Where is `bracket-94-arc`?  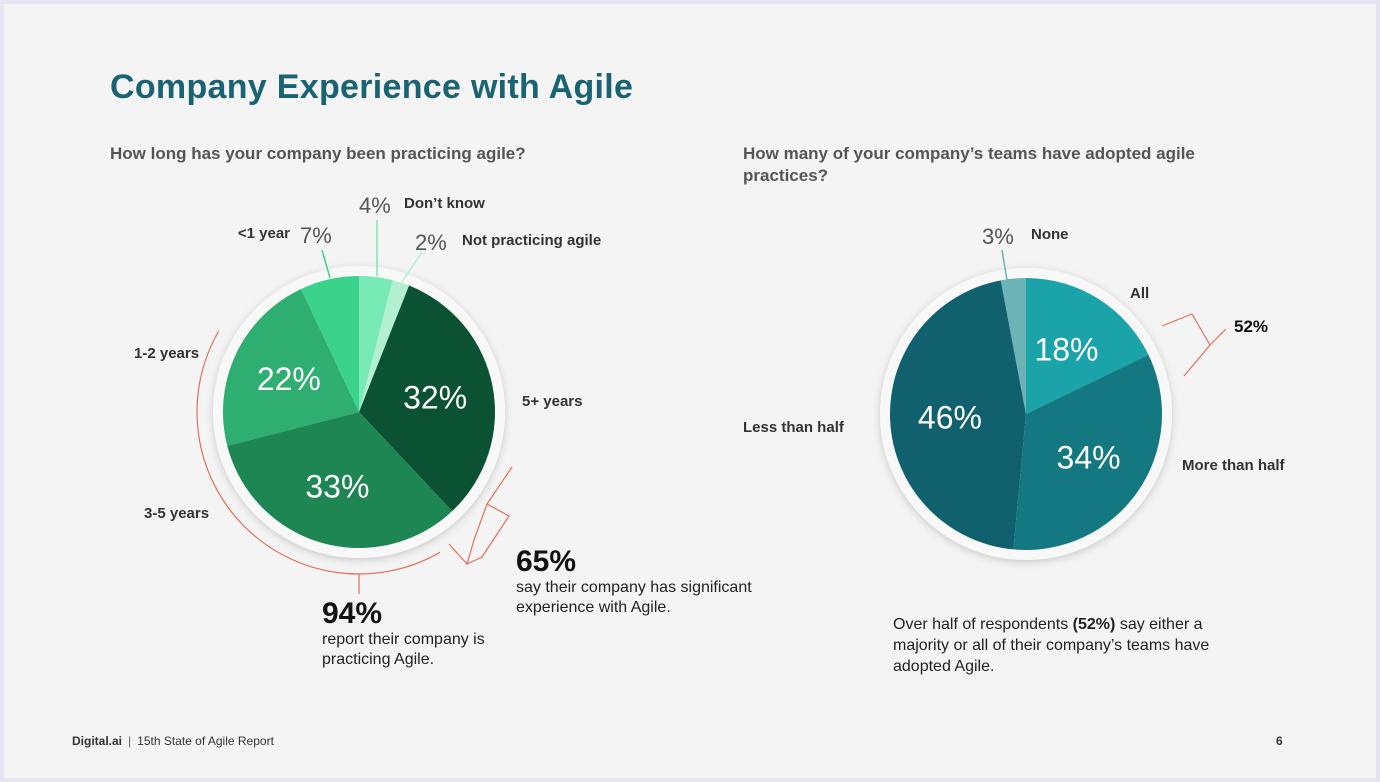
bracket-94-arc is located at coordinates (318, 452).